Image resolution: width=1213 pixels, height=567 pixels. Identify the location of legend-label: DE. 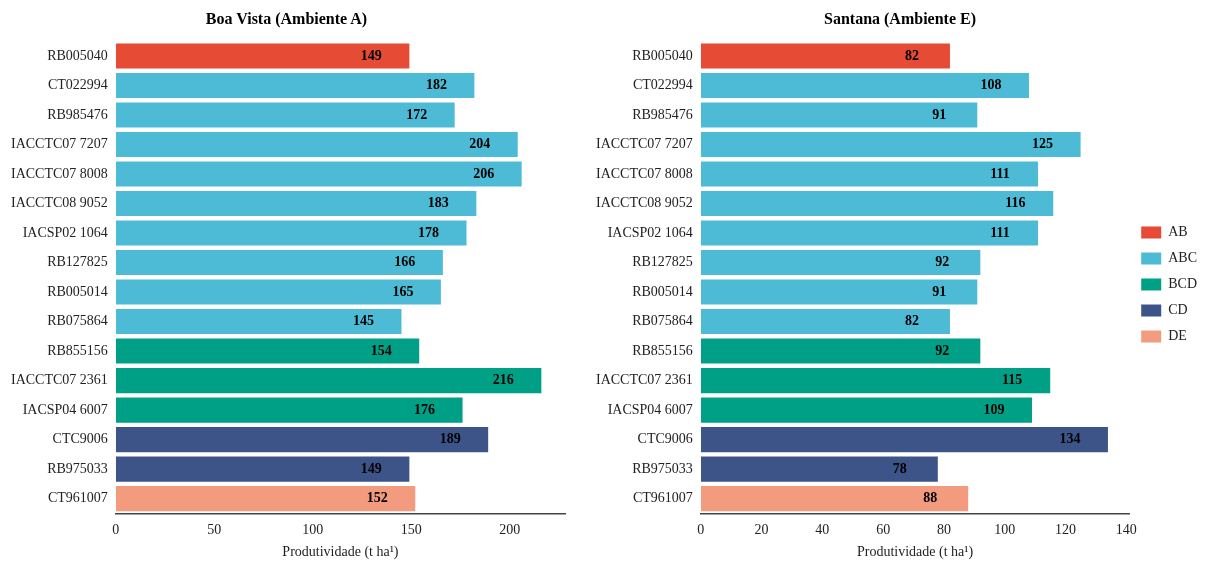
(1177, 336).